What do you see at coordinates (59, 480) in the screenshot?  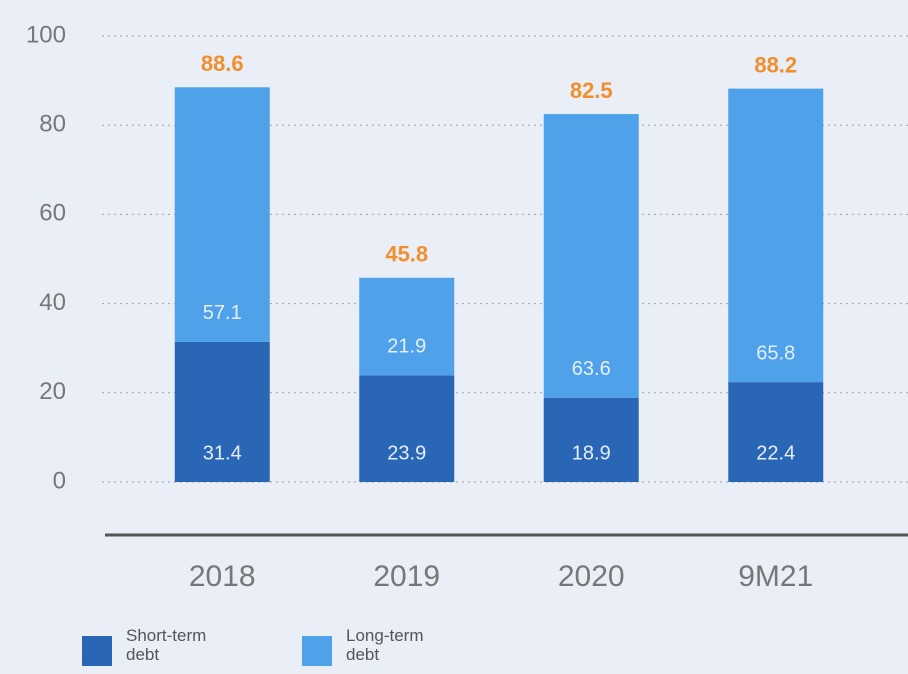 I see `y-tick-label: 0` at bounding box center [59, 480].